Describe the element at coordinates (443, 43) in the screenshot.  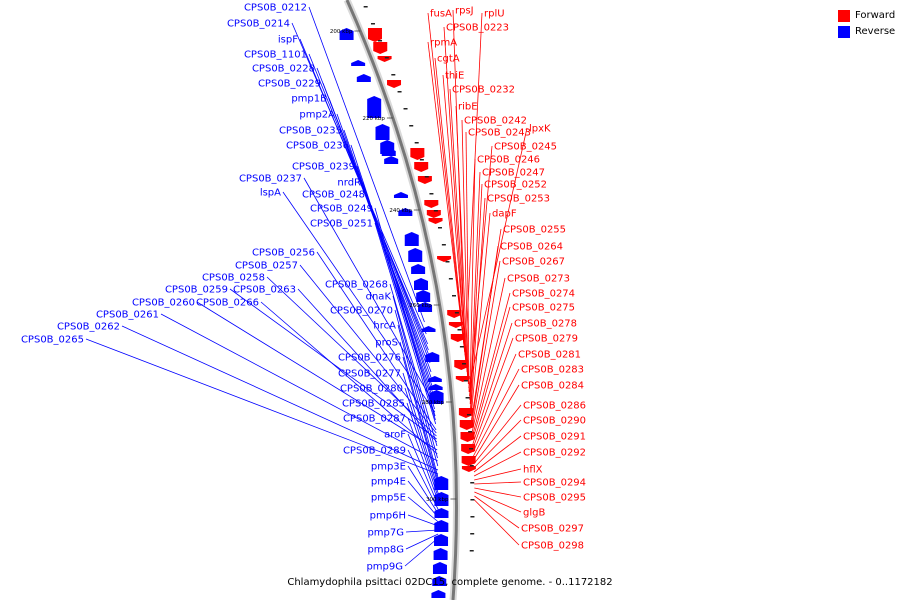
I see `forward-gene-label: rpmA` at that location.